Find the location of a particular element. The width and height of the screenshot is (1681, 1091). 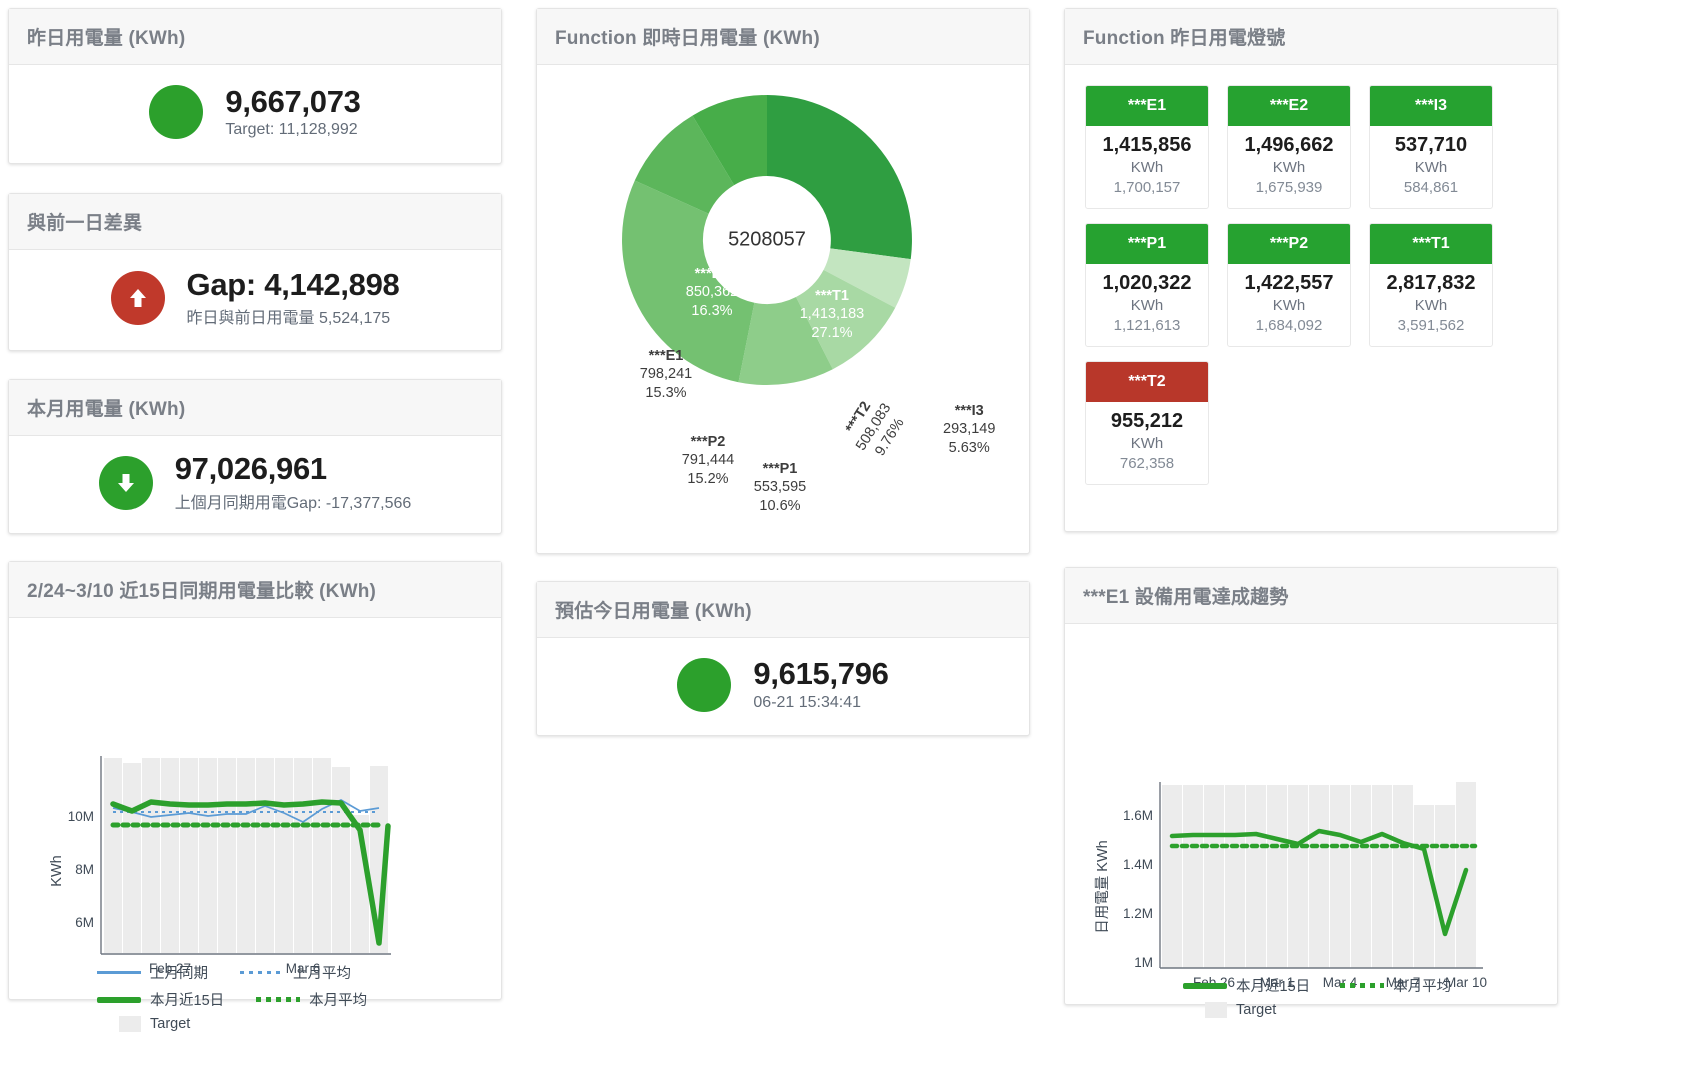

svg-text: Mar 10 is located at coordinates (1466, 982).